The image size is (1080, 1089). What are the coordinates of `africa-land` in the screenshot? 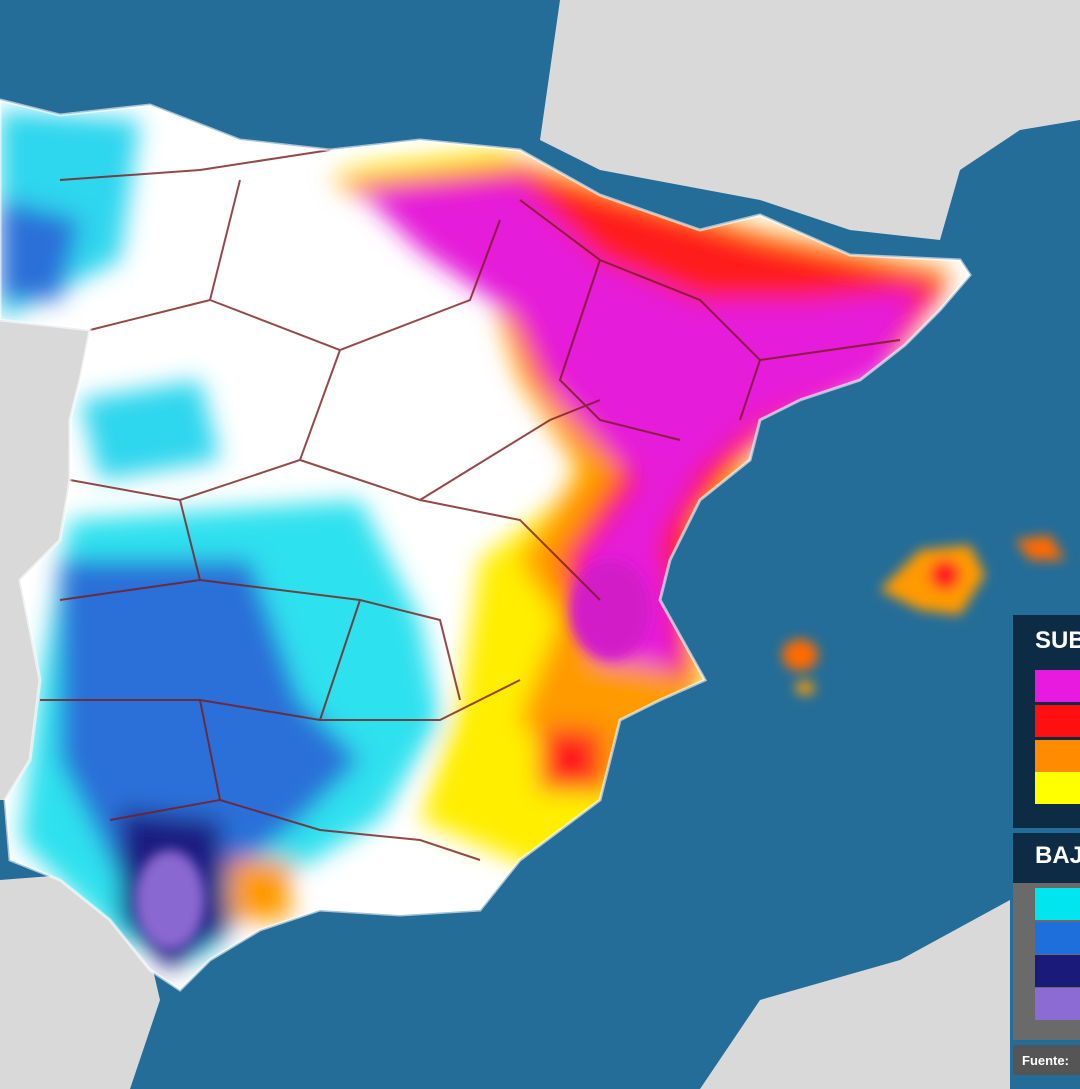 It's located at (855, 994).